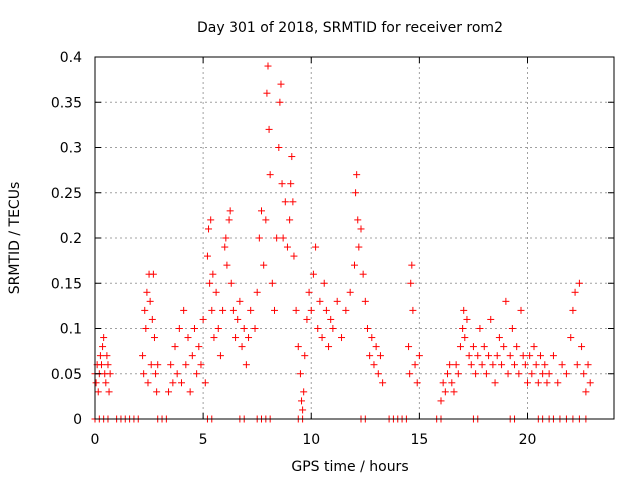 The image size is (640, 480). Describe the element at coordinates (71, 239) in the screenshot. I see `y-tick-label: 0.2` at that location.